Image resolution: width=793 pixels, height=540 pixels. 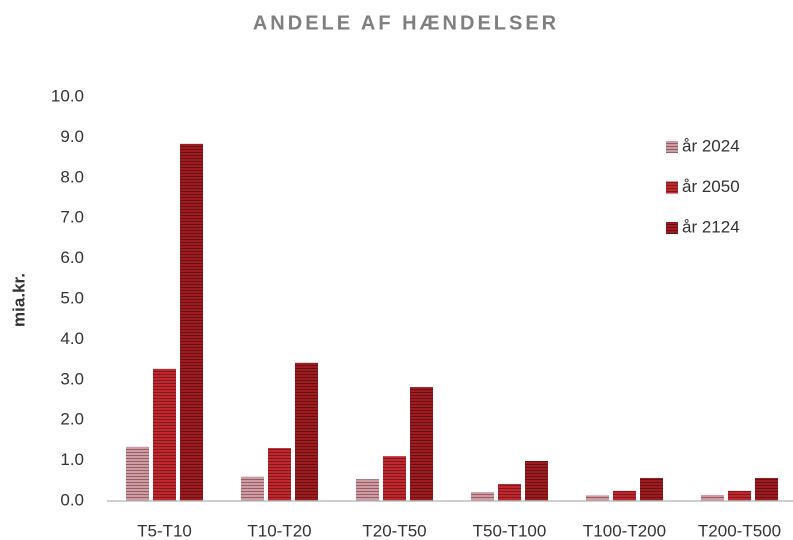 What do you see at coordinates (72, 338) in the screenshot?
I see `y-tick-label: 4.0` at bounding box center [72, 338].